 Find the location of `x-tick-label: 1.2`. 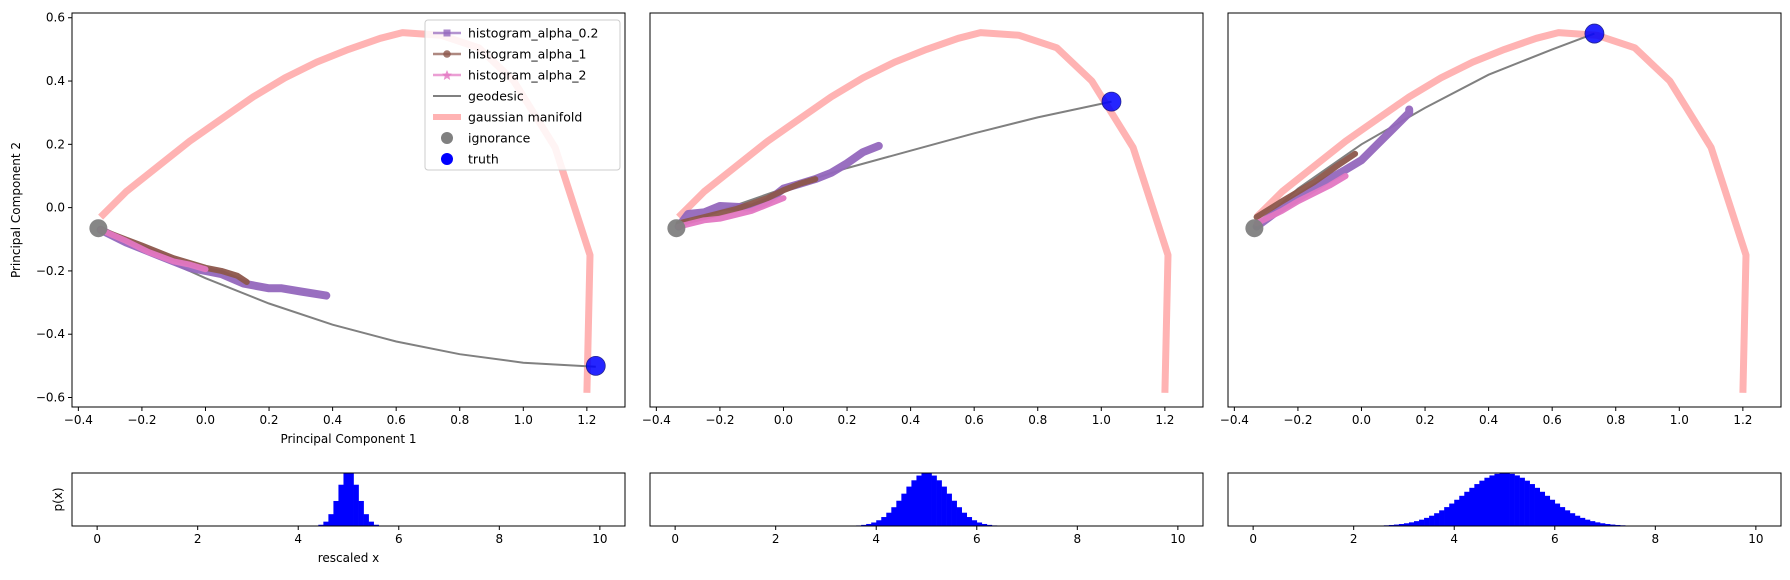

x-tick-label: 1.2 is located at coordinates (1742, 420).